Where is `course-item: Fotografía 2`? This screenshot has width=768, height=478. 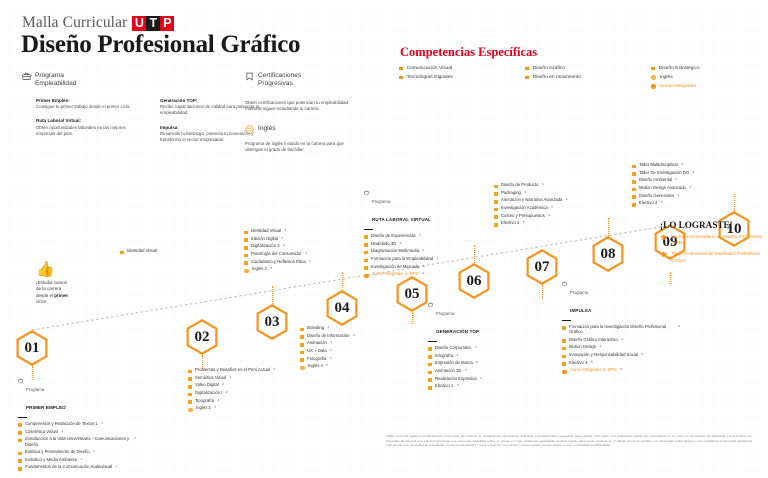 course-item: Fotografía 2 is located at coordinates (359, 359).